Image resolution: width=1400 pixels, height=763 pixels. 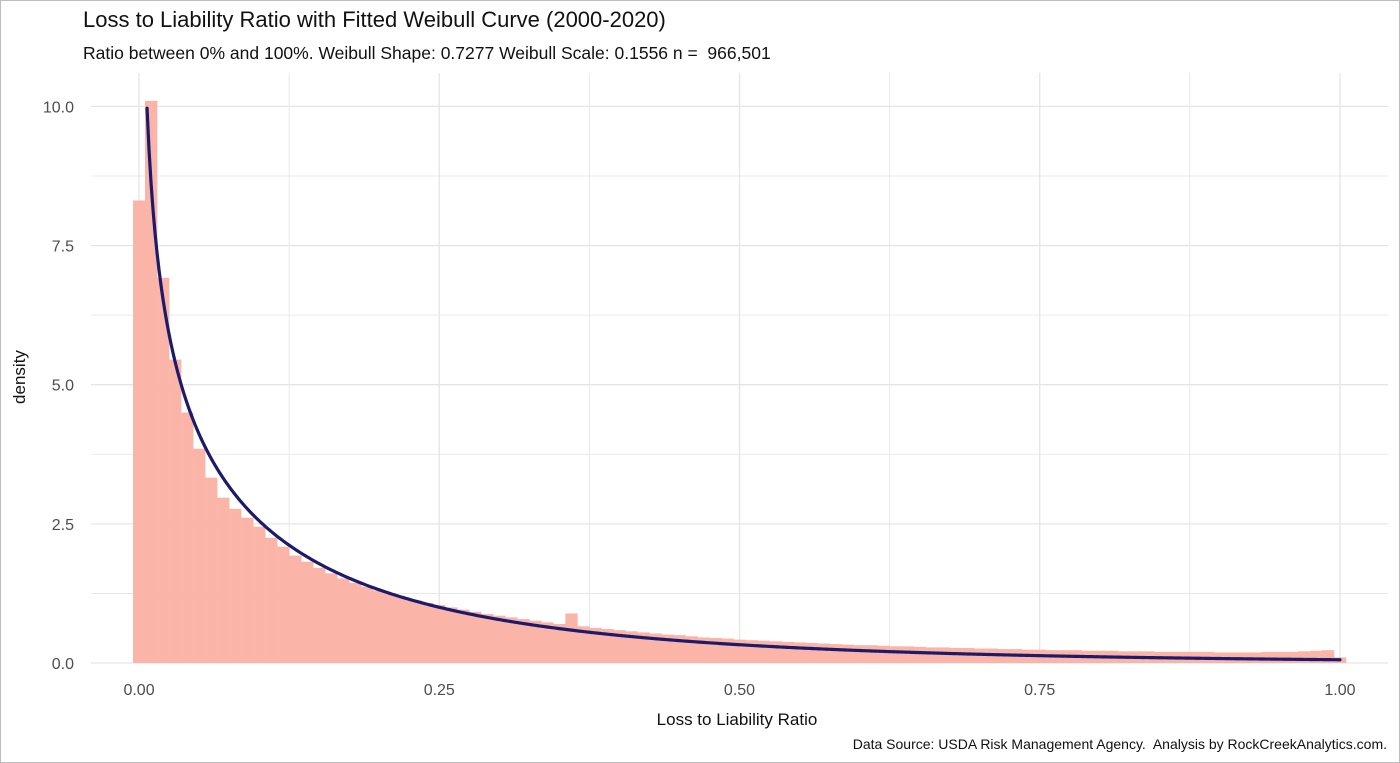 I want to click on x-tick-label: 0.50, so click(x=739, y=690).